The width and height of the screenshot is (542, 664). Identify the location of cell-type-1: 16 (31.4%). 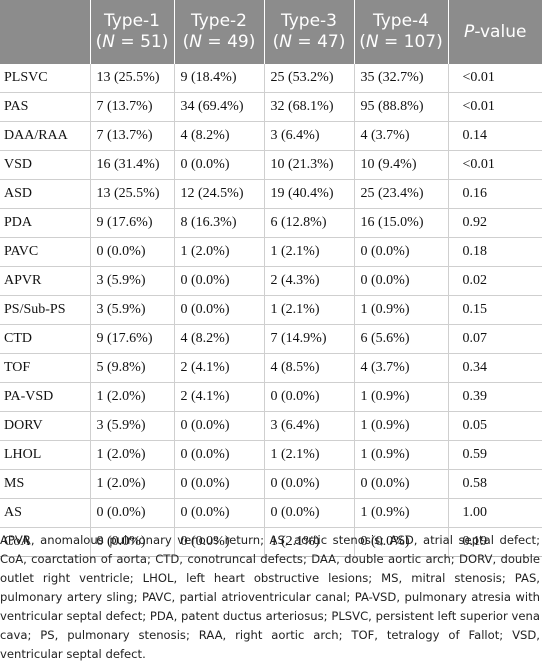
(132, 165).